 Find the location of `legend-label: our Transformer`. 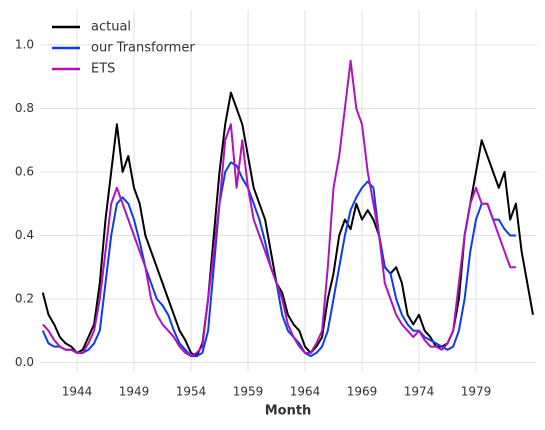

legend-label: our Transformer is located at coordinates (143, 48).